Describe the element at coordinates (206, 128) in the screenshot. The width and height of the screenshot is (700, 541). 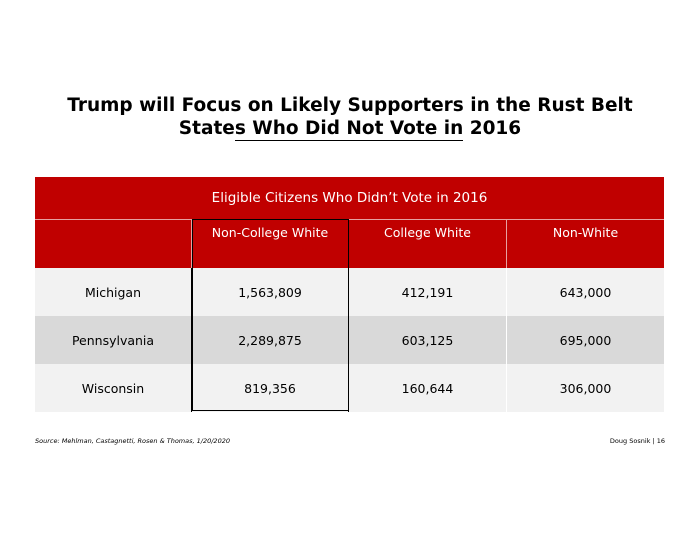
I see `title-line-2-prefix: State` at that location.